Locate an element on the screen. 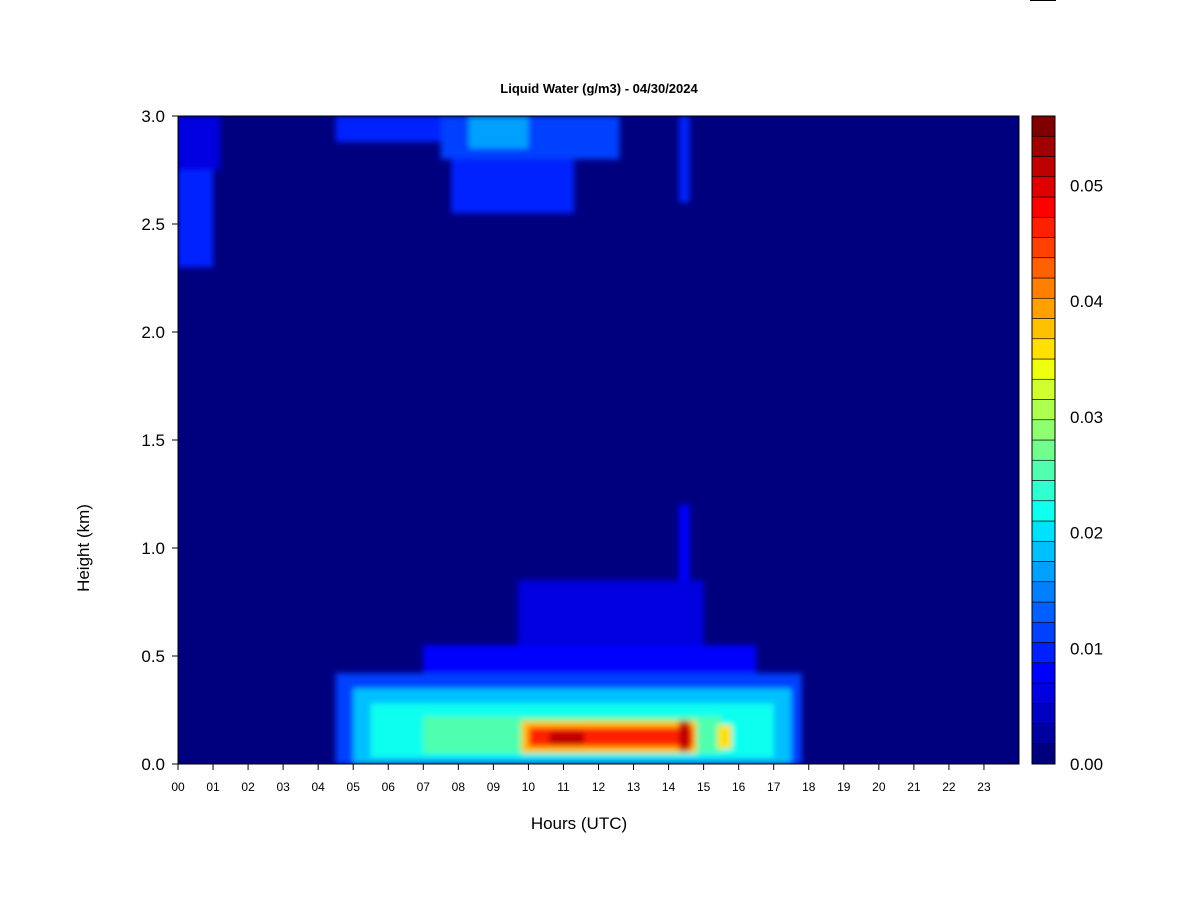 The image size is (1200, 900). colorbar-tick-label: 0.03 is located at coordinates (1086, 417).